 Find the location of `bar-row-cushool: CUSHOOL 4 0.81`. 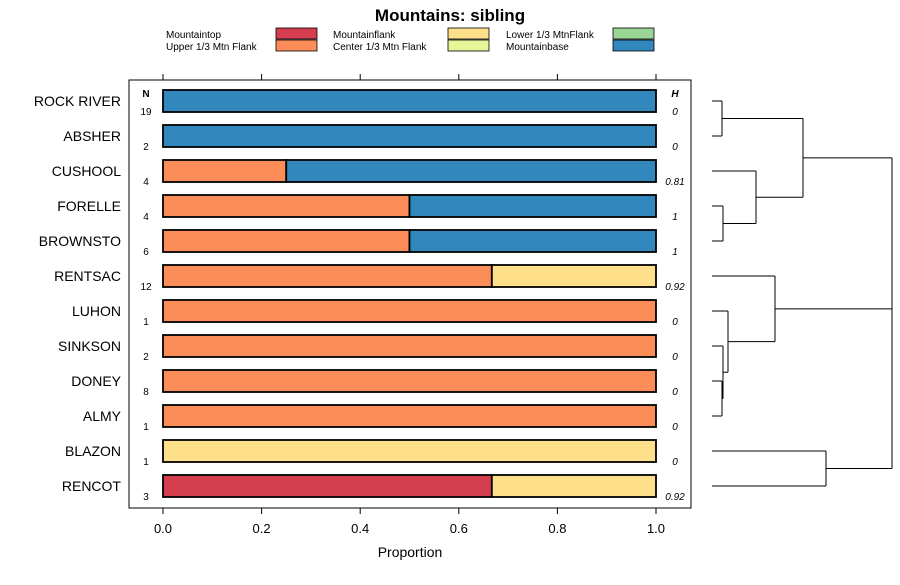

bar-row-cushool: CUSHOOL 4 0.81 is located at coordinates (368, 173).